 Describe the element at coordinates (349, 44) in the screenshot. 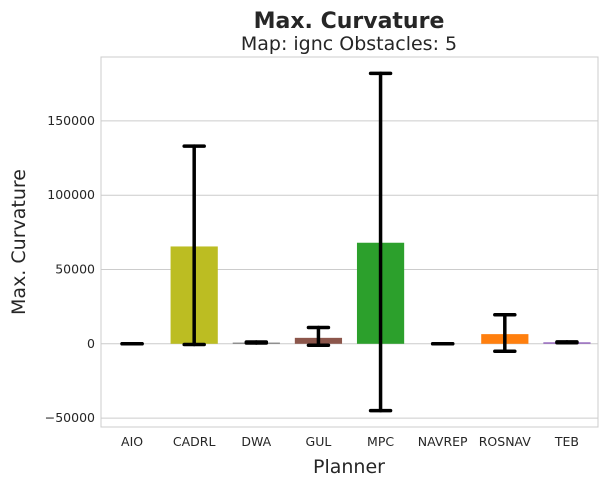

I see `chart-subtitle: Map: ignc Obstacles: 5` at that location.